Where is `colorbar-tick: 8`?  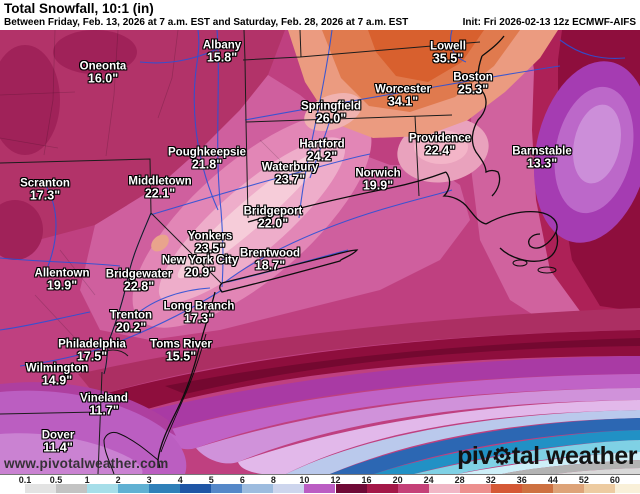
colorbar-tick: 8 is located at coordinates (273, 480).